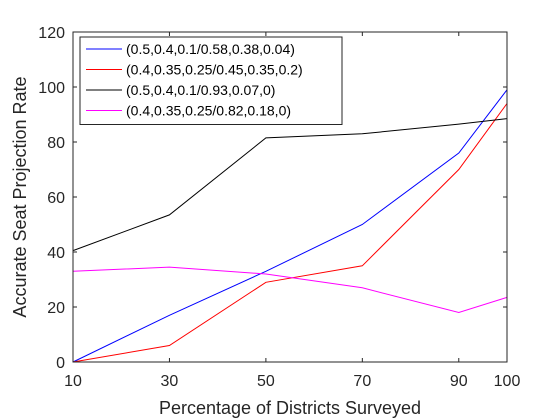  Describe the element at coordinates (362, 381) in the screenshot. I see `x-tick-label: 70` at that location.